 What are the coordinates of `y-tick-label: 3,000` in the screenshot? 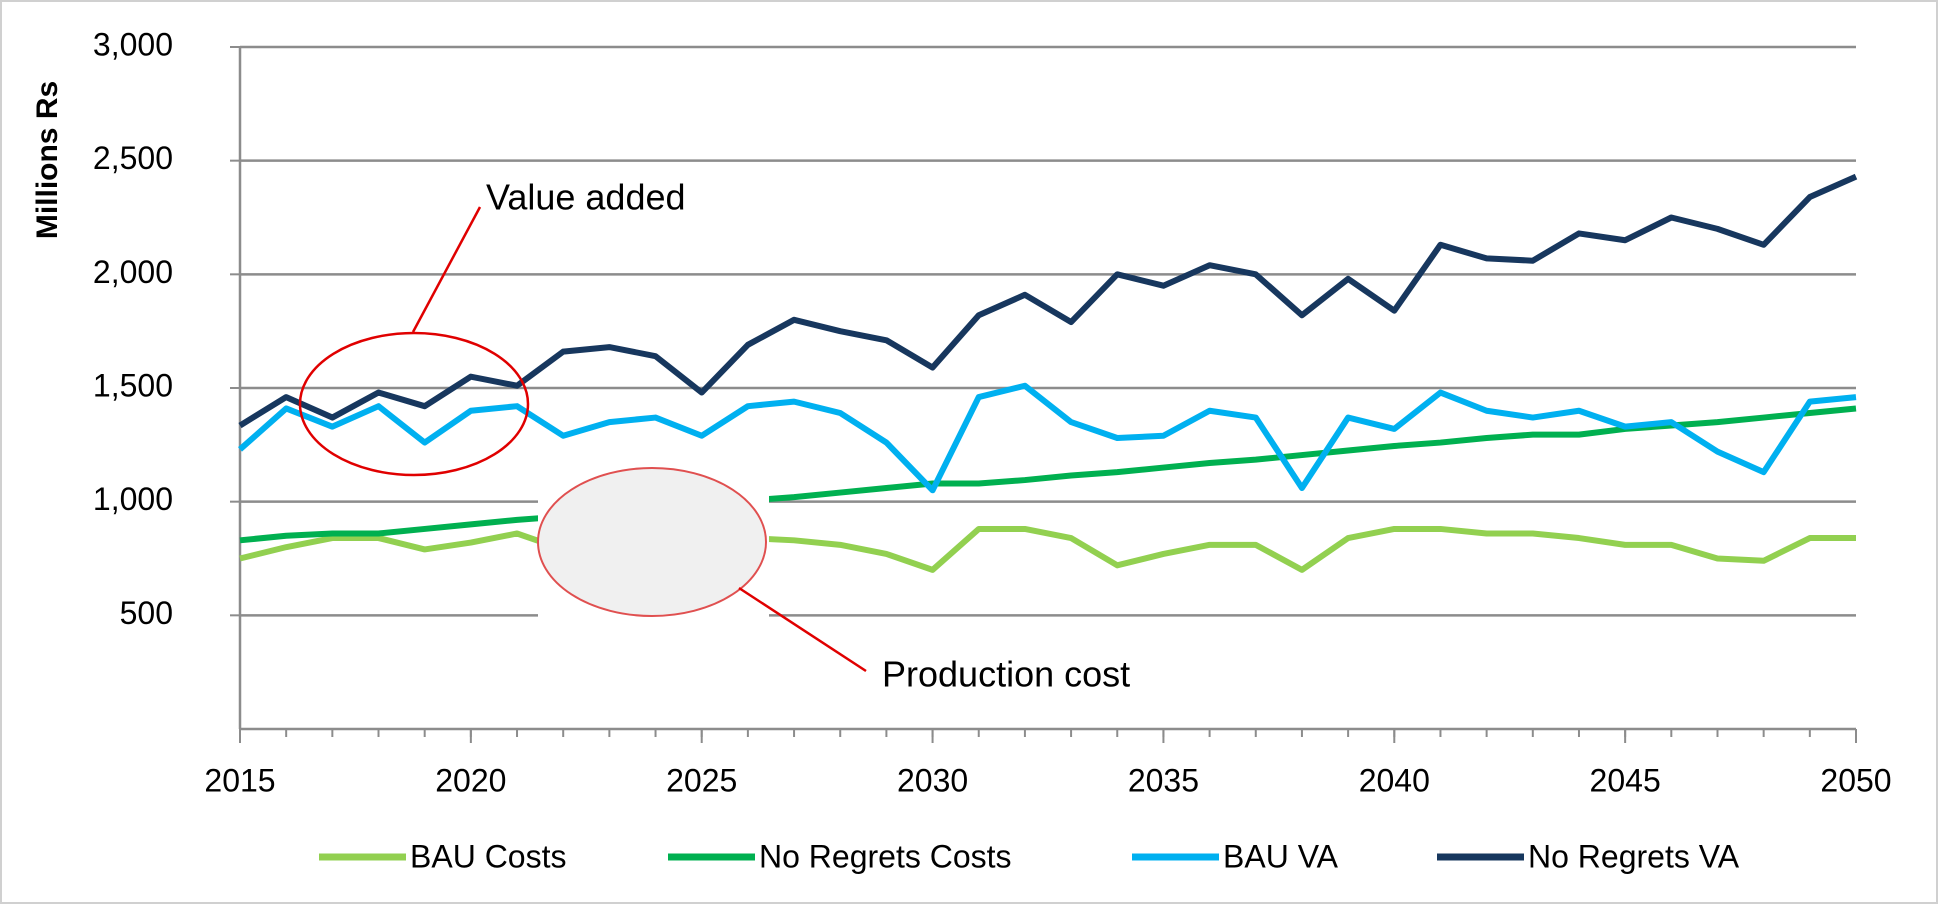 It's located at (133, 44).